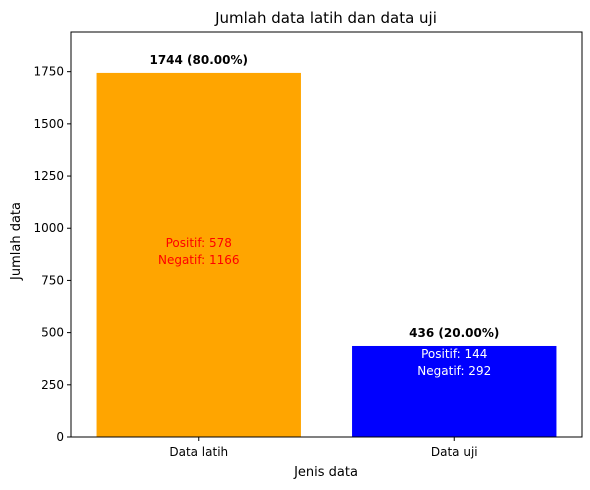 Image resolution: width=590 pixels, height=490 pixels. What do you see at coordinates (52, 280) in the screenshot?
I see `y-tick-label: 750` at bounding box center [52, 280].